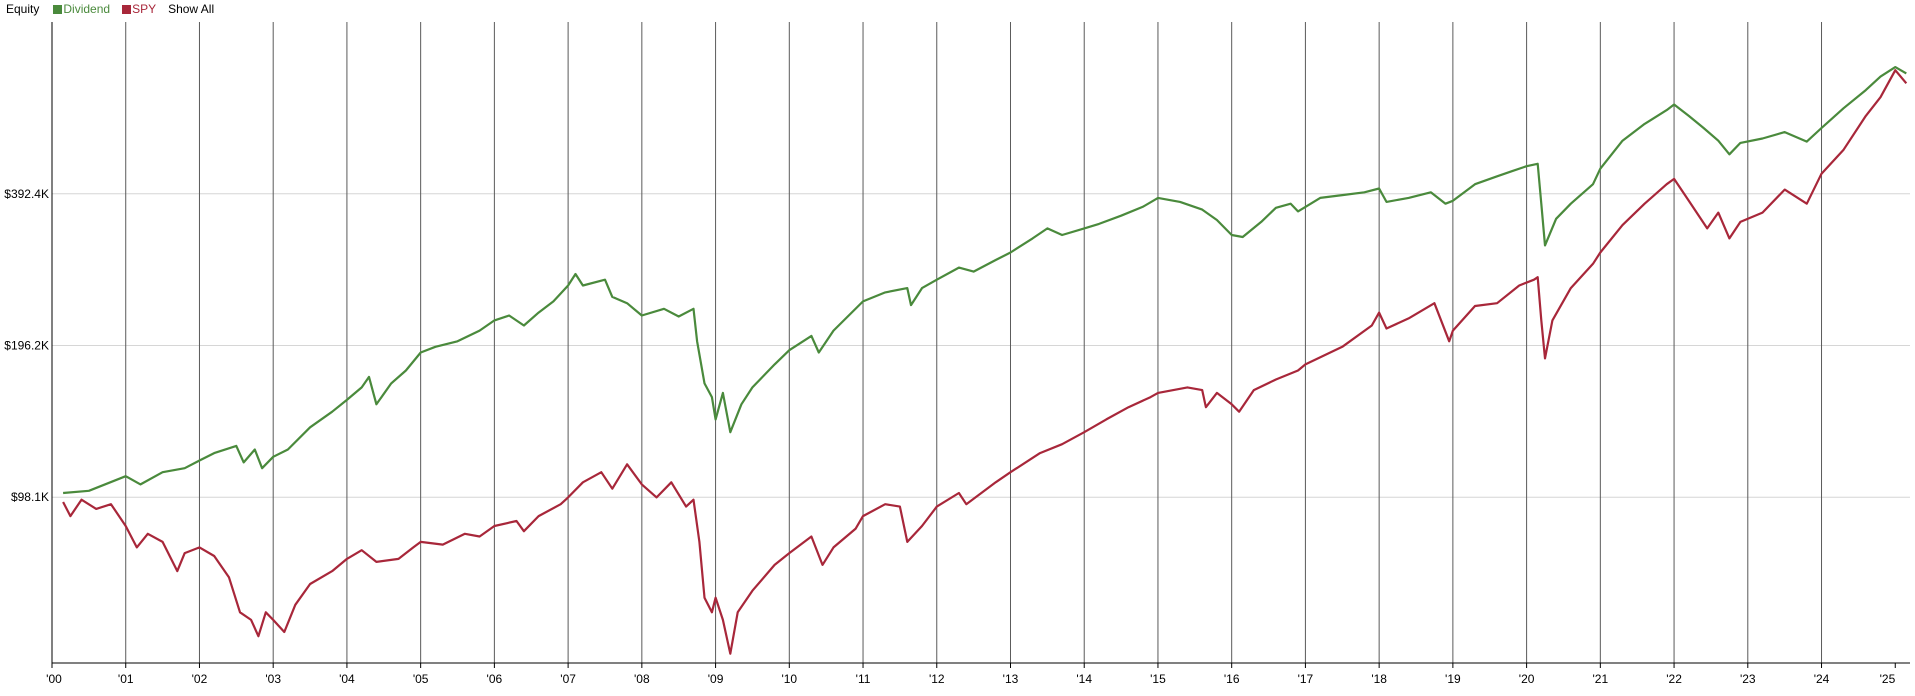 The image size is (1915, 696). I want to click on y-tick-label: $392.4K, so click(26, 194).